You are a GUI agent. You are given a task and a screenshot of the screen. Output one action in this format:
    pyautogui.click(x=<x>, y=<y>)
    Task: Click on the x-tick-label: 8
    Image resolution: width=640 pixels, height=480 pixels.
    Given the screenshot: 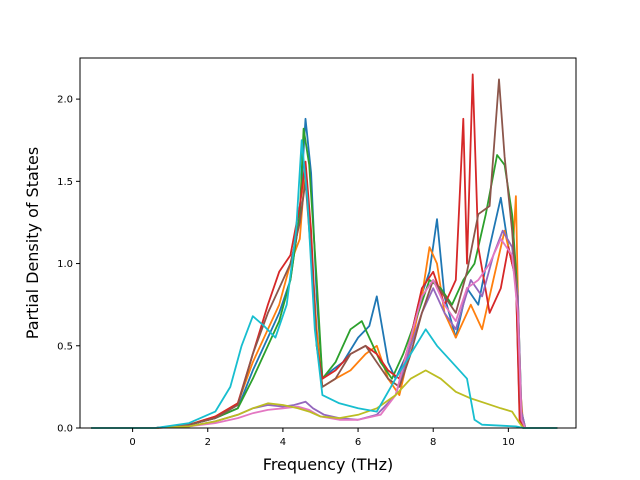 What is the action you would take?
    pyautogui.click(x=433, y=442)
    